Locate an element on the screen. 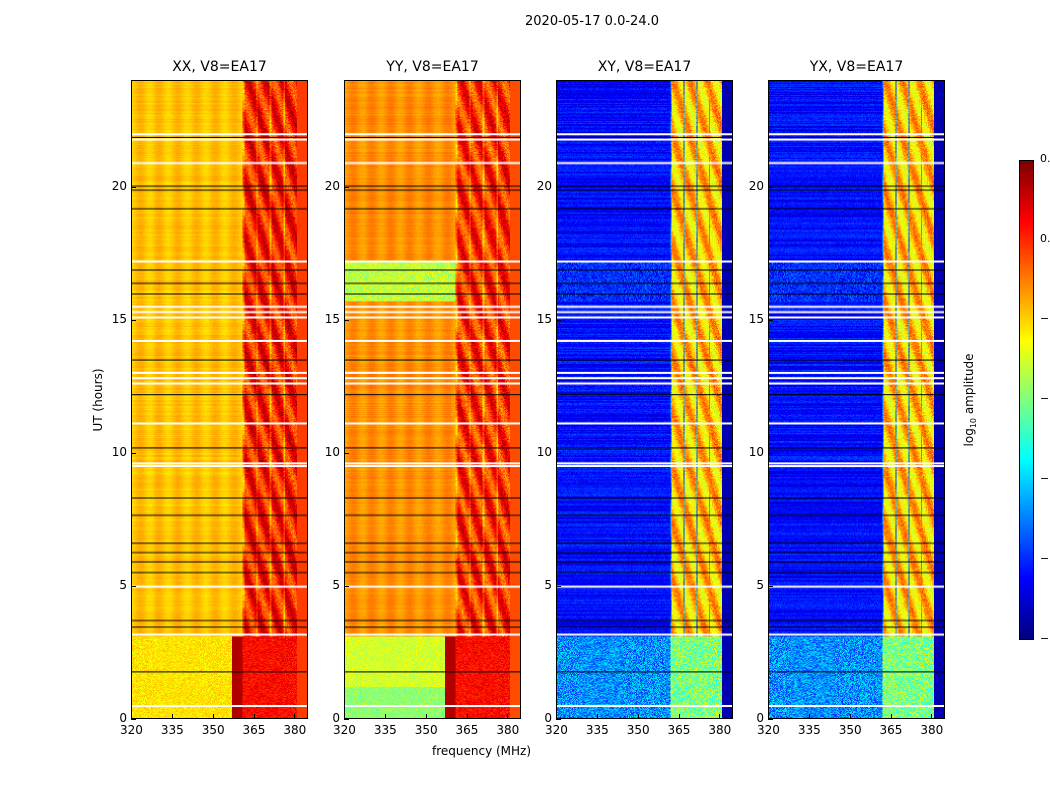 This screenshot has width=1050, height=800. colorbar is located at coordinates (1026, 400).